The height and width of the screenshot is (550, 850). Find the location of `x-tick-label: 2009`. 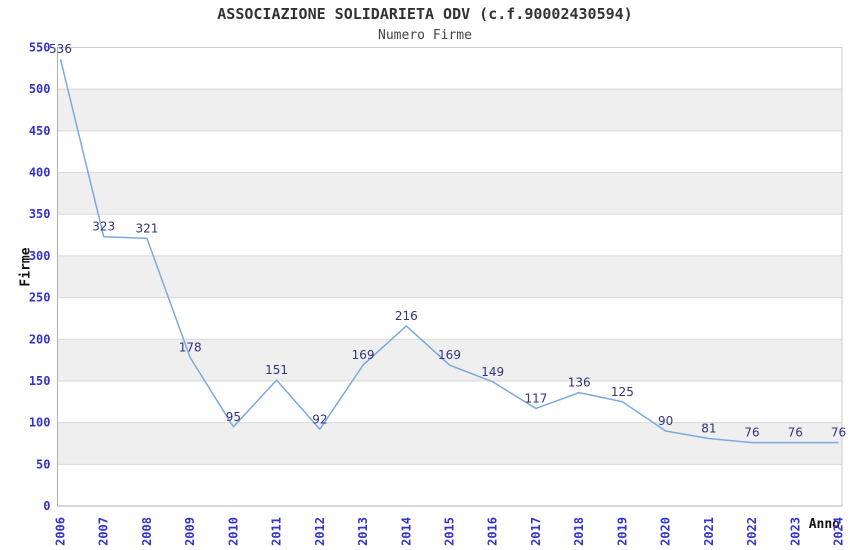

x-tick-label: 2009 is located at coordinates (190, 531).